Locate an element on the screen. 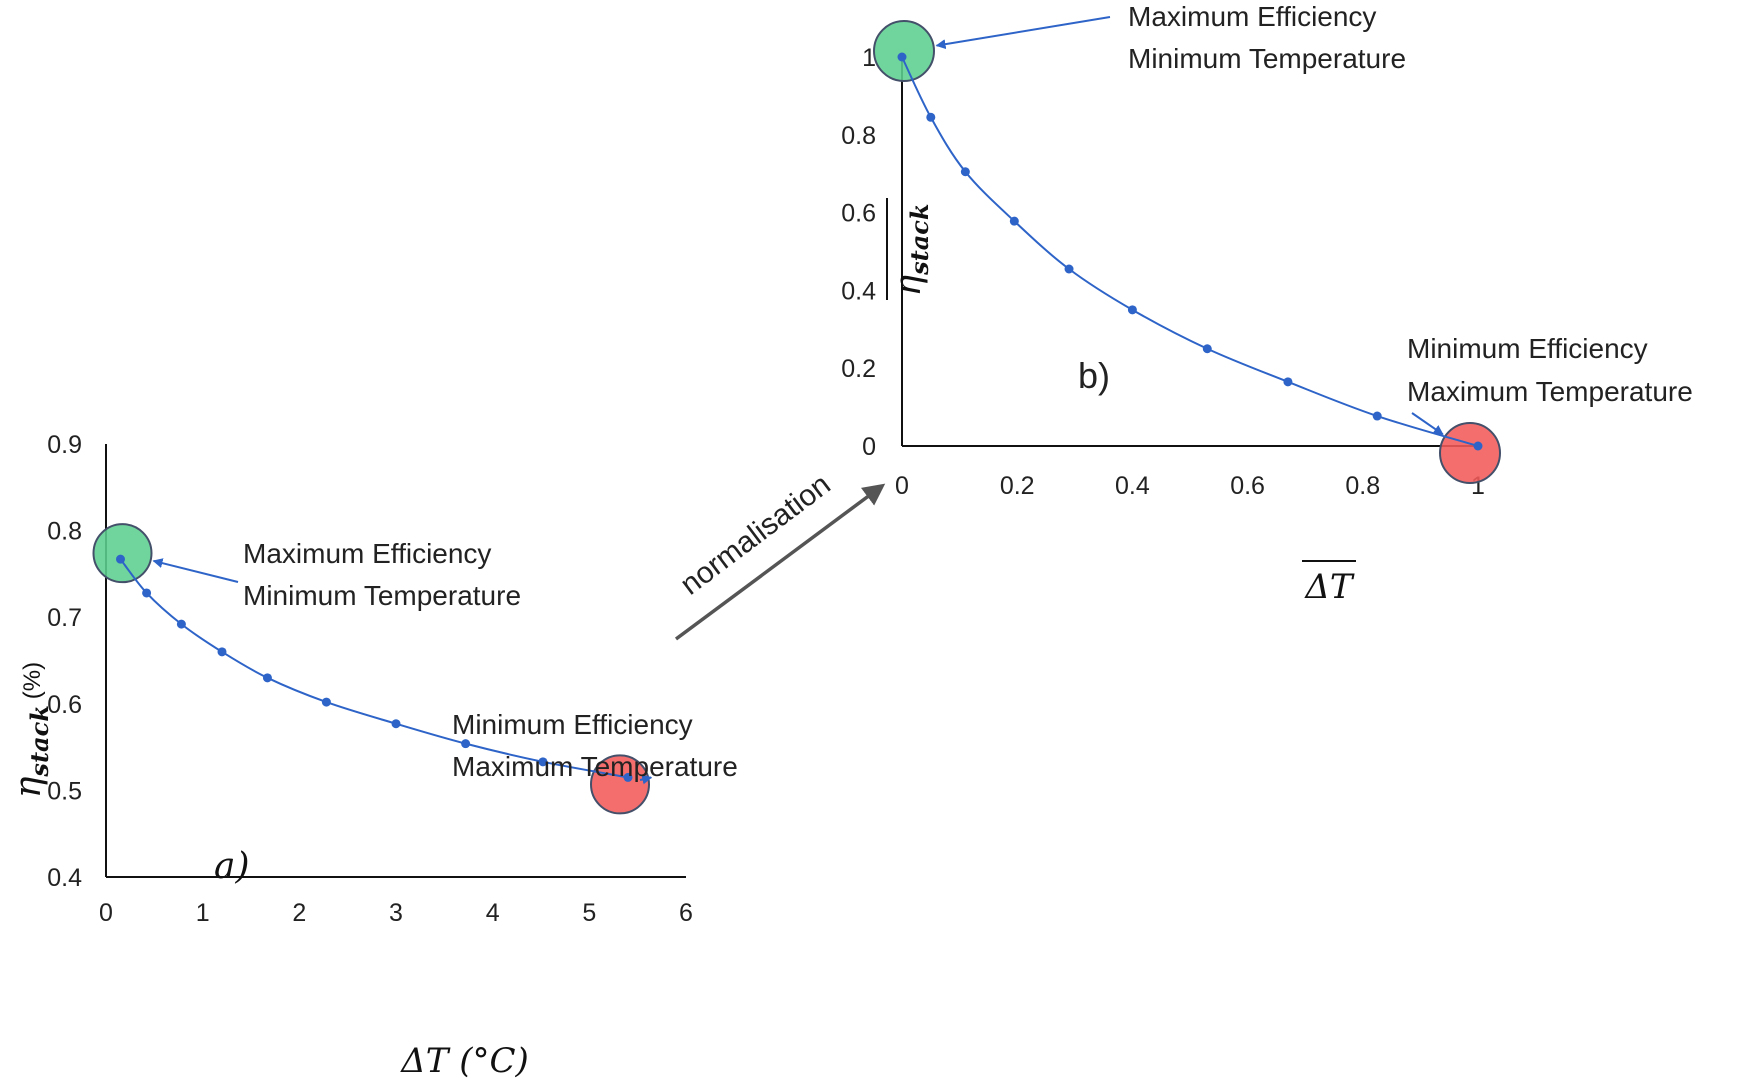  chart-b-x-tick-labels: 0 0.2 0.4 0.6 0.8 1 is located at coordinates (1190, 486).